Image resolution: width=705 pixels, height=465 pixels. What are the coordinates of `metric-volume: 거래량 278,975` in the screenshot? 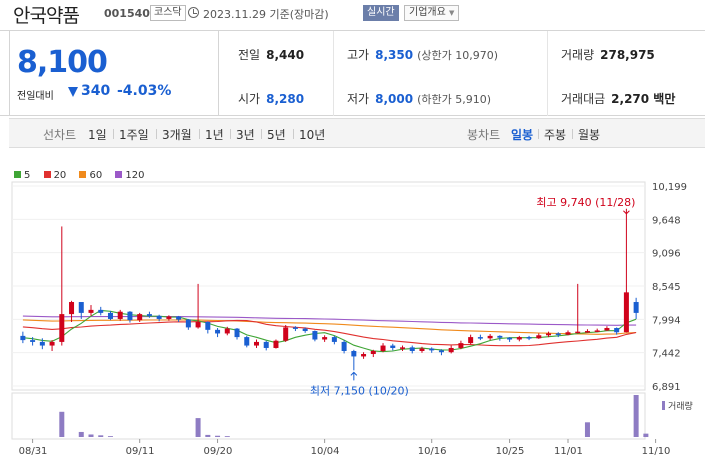 It's located at (608, 54).